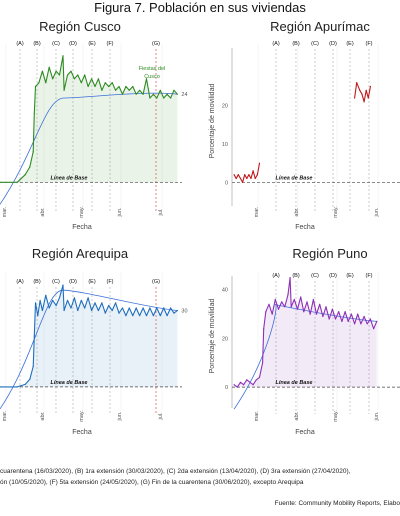  I want to click on apurimac-baseline-label: Línea de Base, so click(294, 178).